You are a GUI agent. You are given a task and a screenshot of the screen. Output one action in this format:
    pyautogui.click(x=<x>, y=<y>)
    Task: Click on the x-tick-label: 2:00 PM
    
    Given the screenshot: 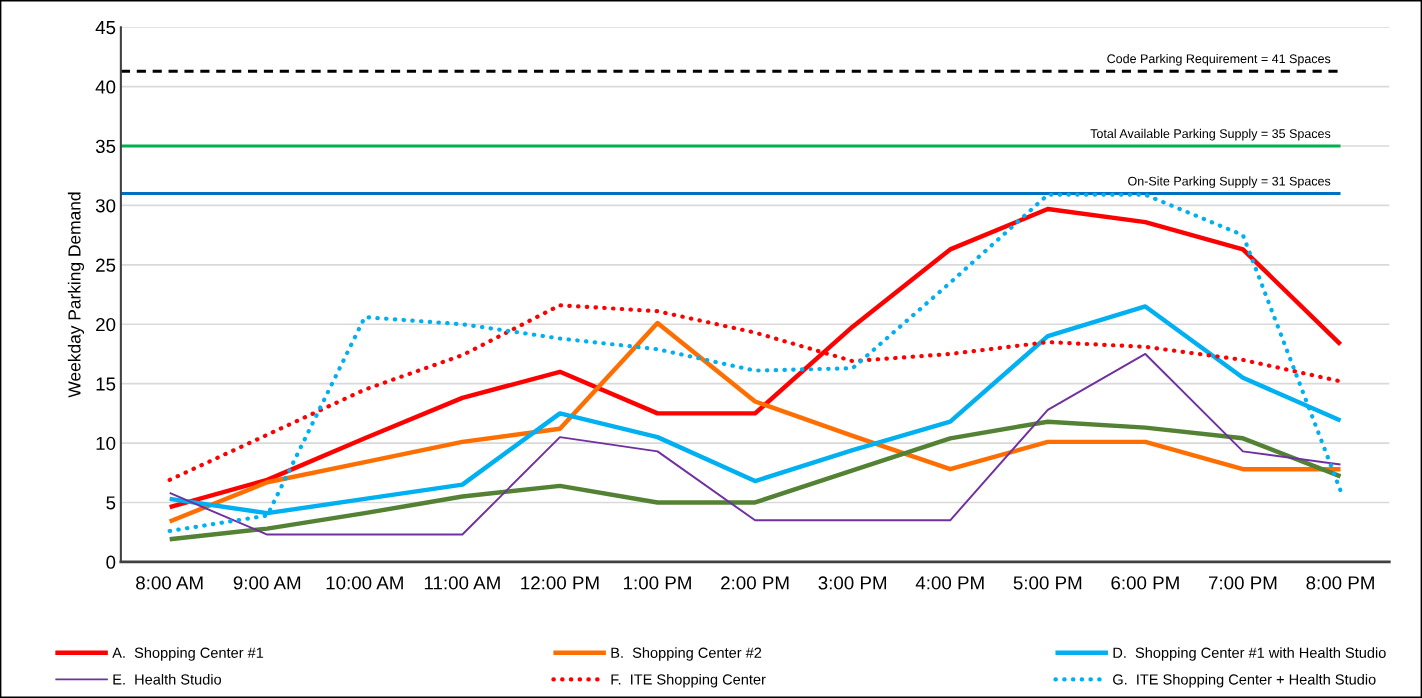 What is the action you would take?
    pyautogui.click(x=755, y=583)
    